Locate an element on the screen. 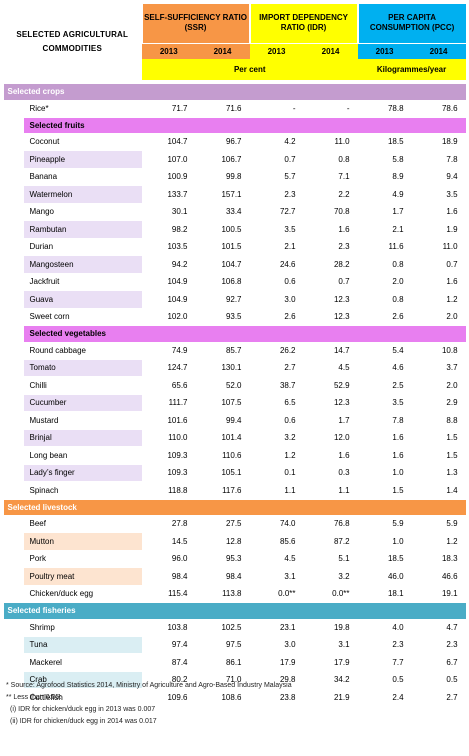 The width and height of the screenshot is (469, 756). commodity-name: Mango is located at coordinates (82, 212).